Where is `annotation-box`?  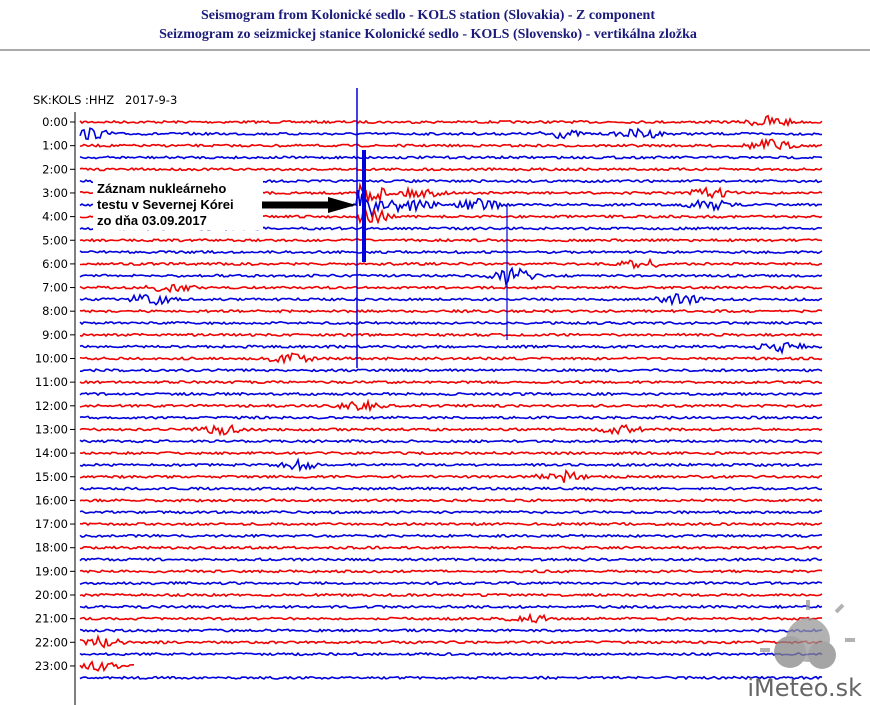 annotation-box is located at coordinates (178, 204).